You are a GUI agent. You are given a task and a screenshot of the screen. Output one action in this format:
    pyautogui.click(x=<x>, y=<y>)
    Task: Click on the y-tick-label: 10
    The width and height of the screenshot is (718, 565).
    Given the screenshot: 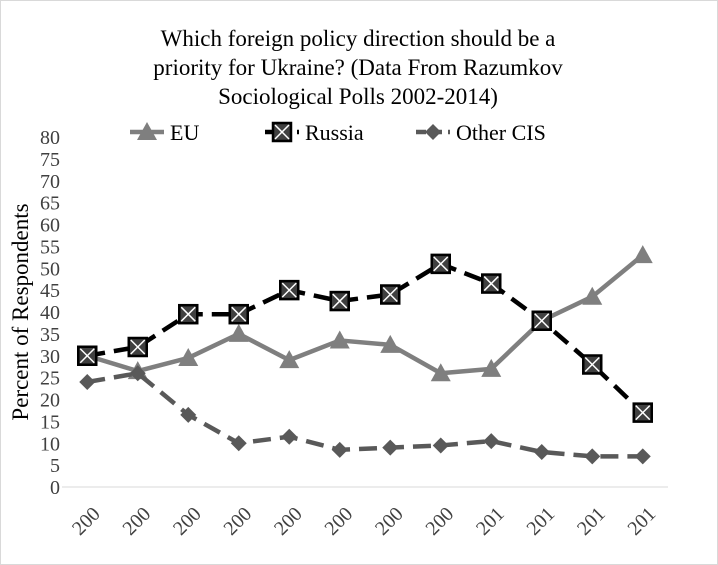 What is the action you would take?
    pyautogui.click(x=50, y=444)
    